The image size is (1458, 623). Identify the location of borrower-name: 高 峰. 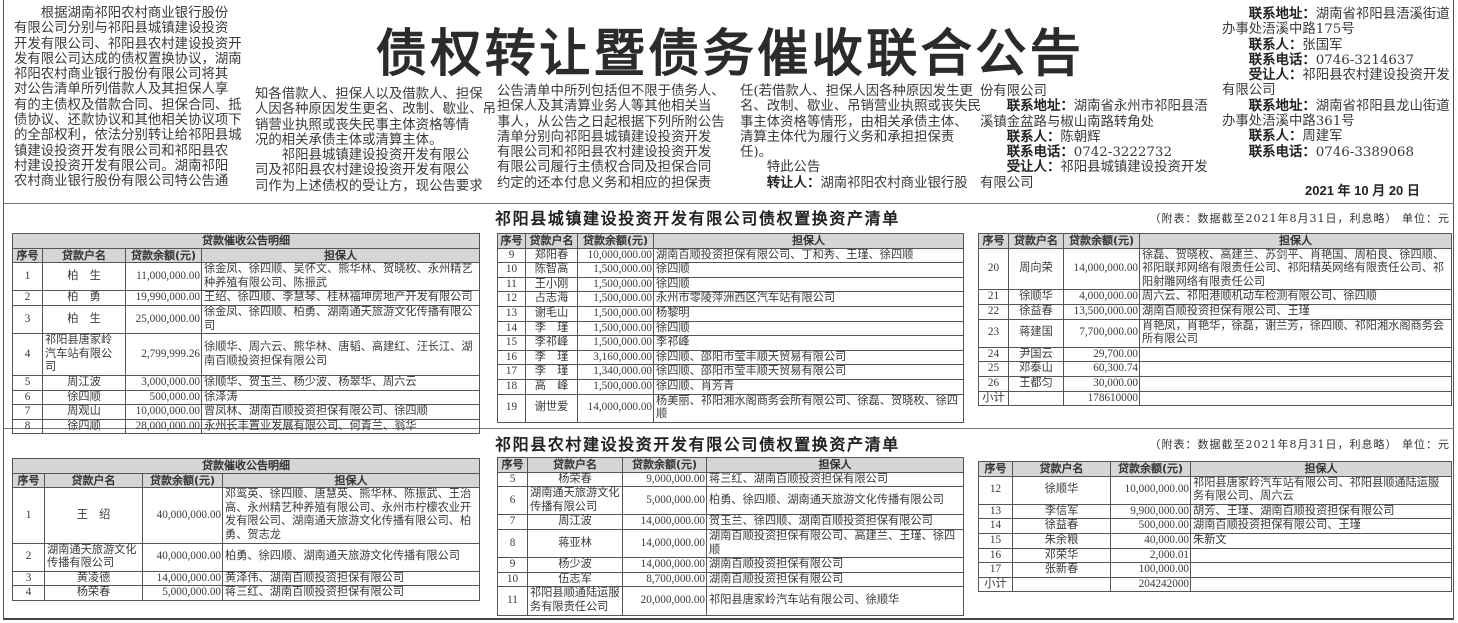
(551, 386).